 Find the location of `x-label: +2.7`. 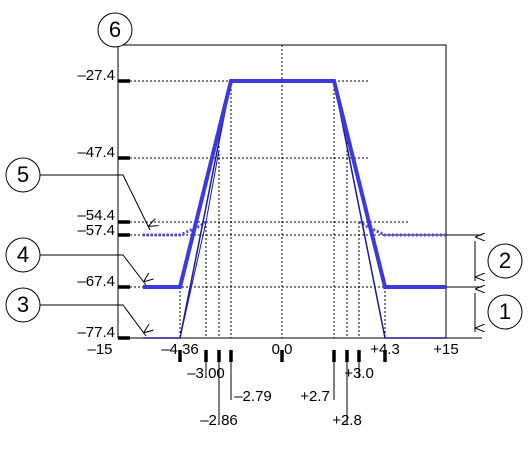

x-label: +2.7 is located at coordinates (315, 396).